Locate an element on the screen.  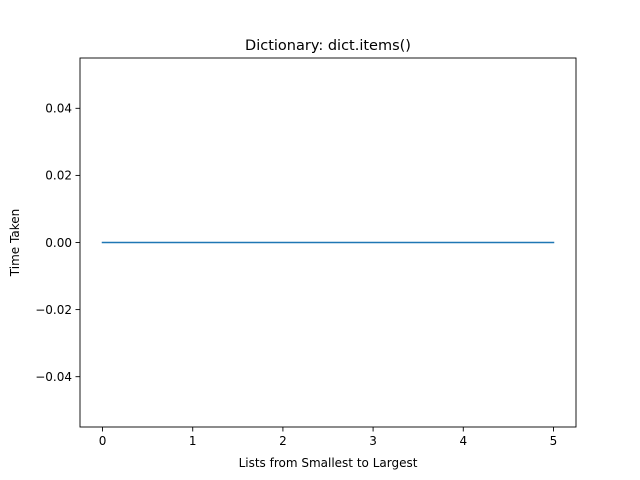
y-tick-label: −0.04 is located at coordinates (53, 377).